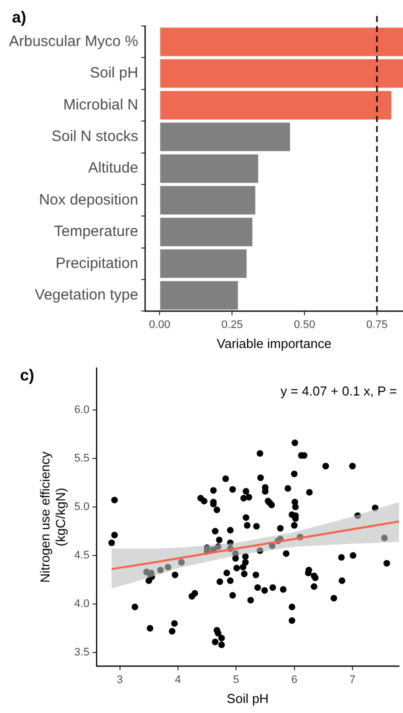 Image resolution: width=403 pixels, height=713 pixels. Describe the element at coordinates (86, 295) in the screenshot. I see `y-tick-label: Vegetation type` at that location.